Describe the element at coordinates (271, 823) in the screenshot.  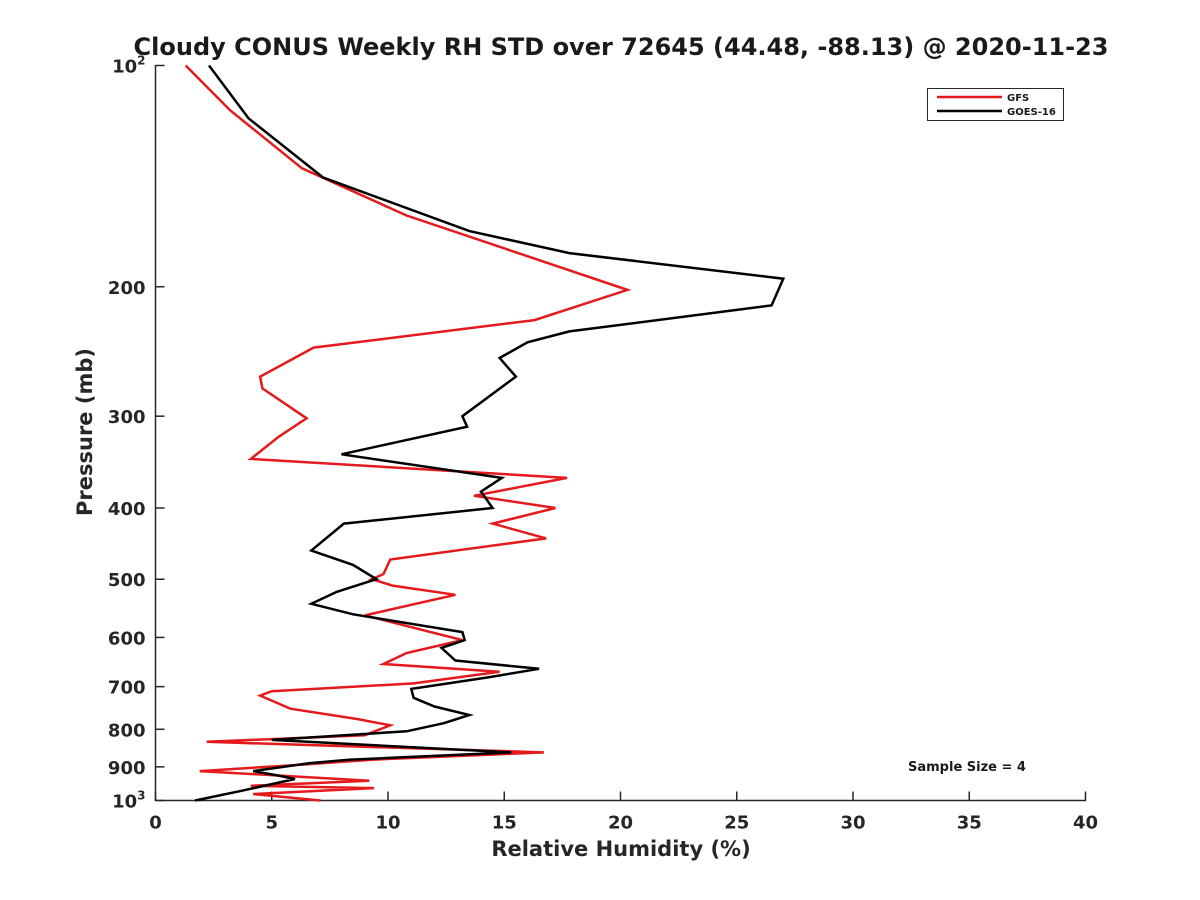
I see `x-tick-label: 5` at that location.